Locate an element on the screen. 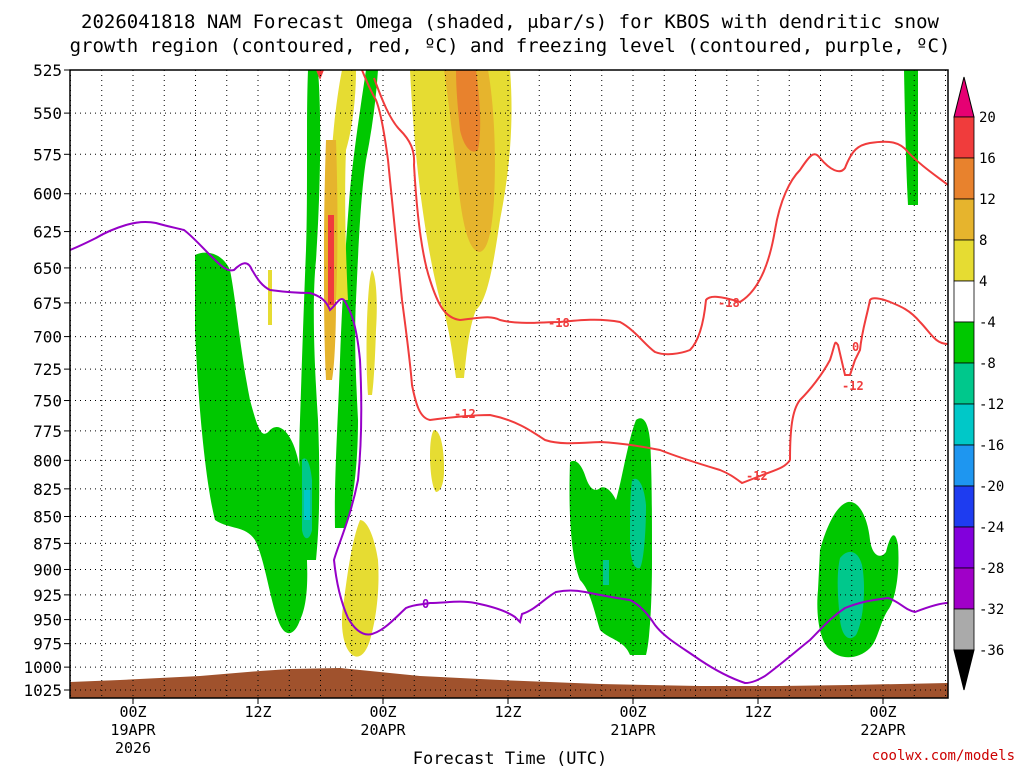 The image size is (1024, 768). colorbar-tick-label: 12 is located at coordinates (987, 200).